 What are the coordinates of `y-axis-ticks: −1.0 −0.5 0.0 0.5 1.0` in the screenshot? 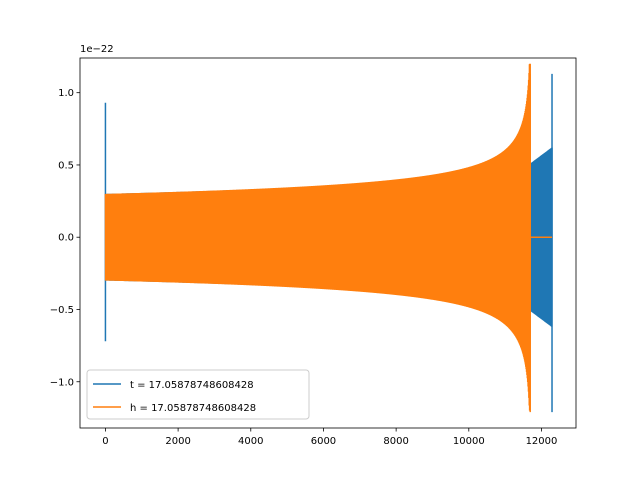 It's located at (65, 238).